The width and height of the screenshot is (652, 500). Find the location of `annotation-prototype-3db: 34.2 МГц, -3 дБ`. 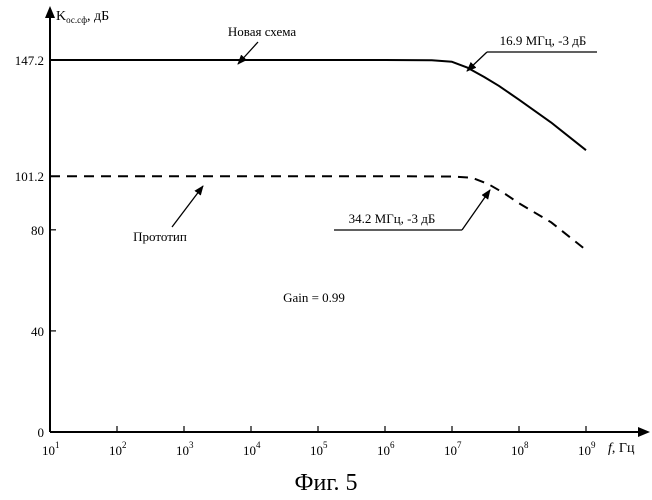

annotation-prototype-3db: 34.2 МГц, -3 дБ is located at coordinates (412, 210).